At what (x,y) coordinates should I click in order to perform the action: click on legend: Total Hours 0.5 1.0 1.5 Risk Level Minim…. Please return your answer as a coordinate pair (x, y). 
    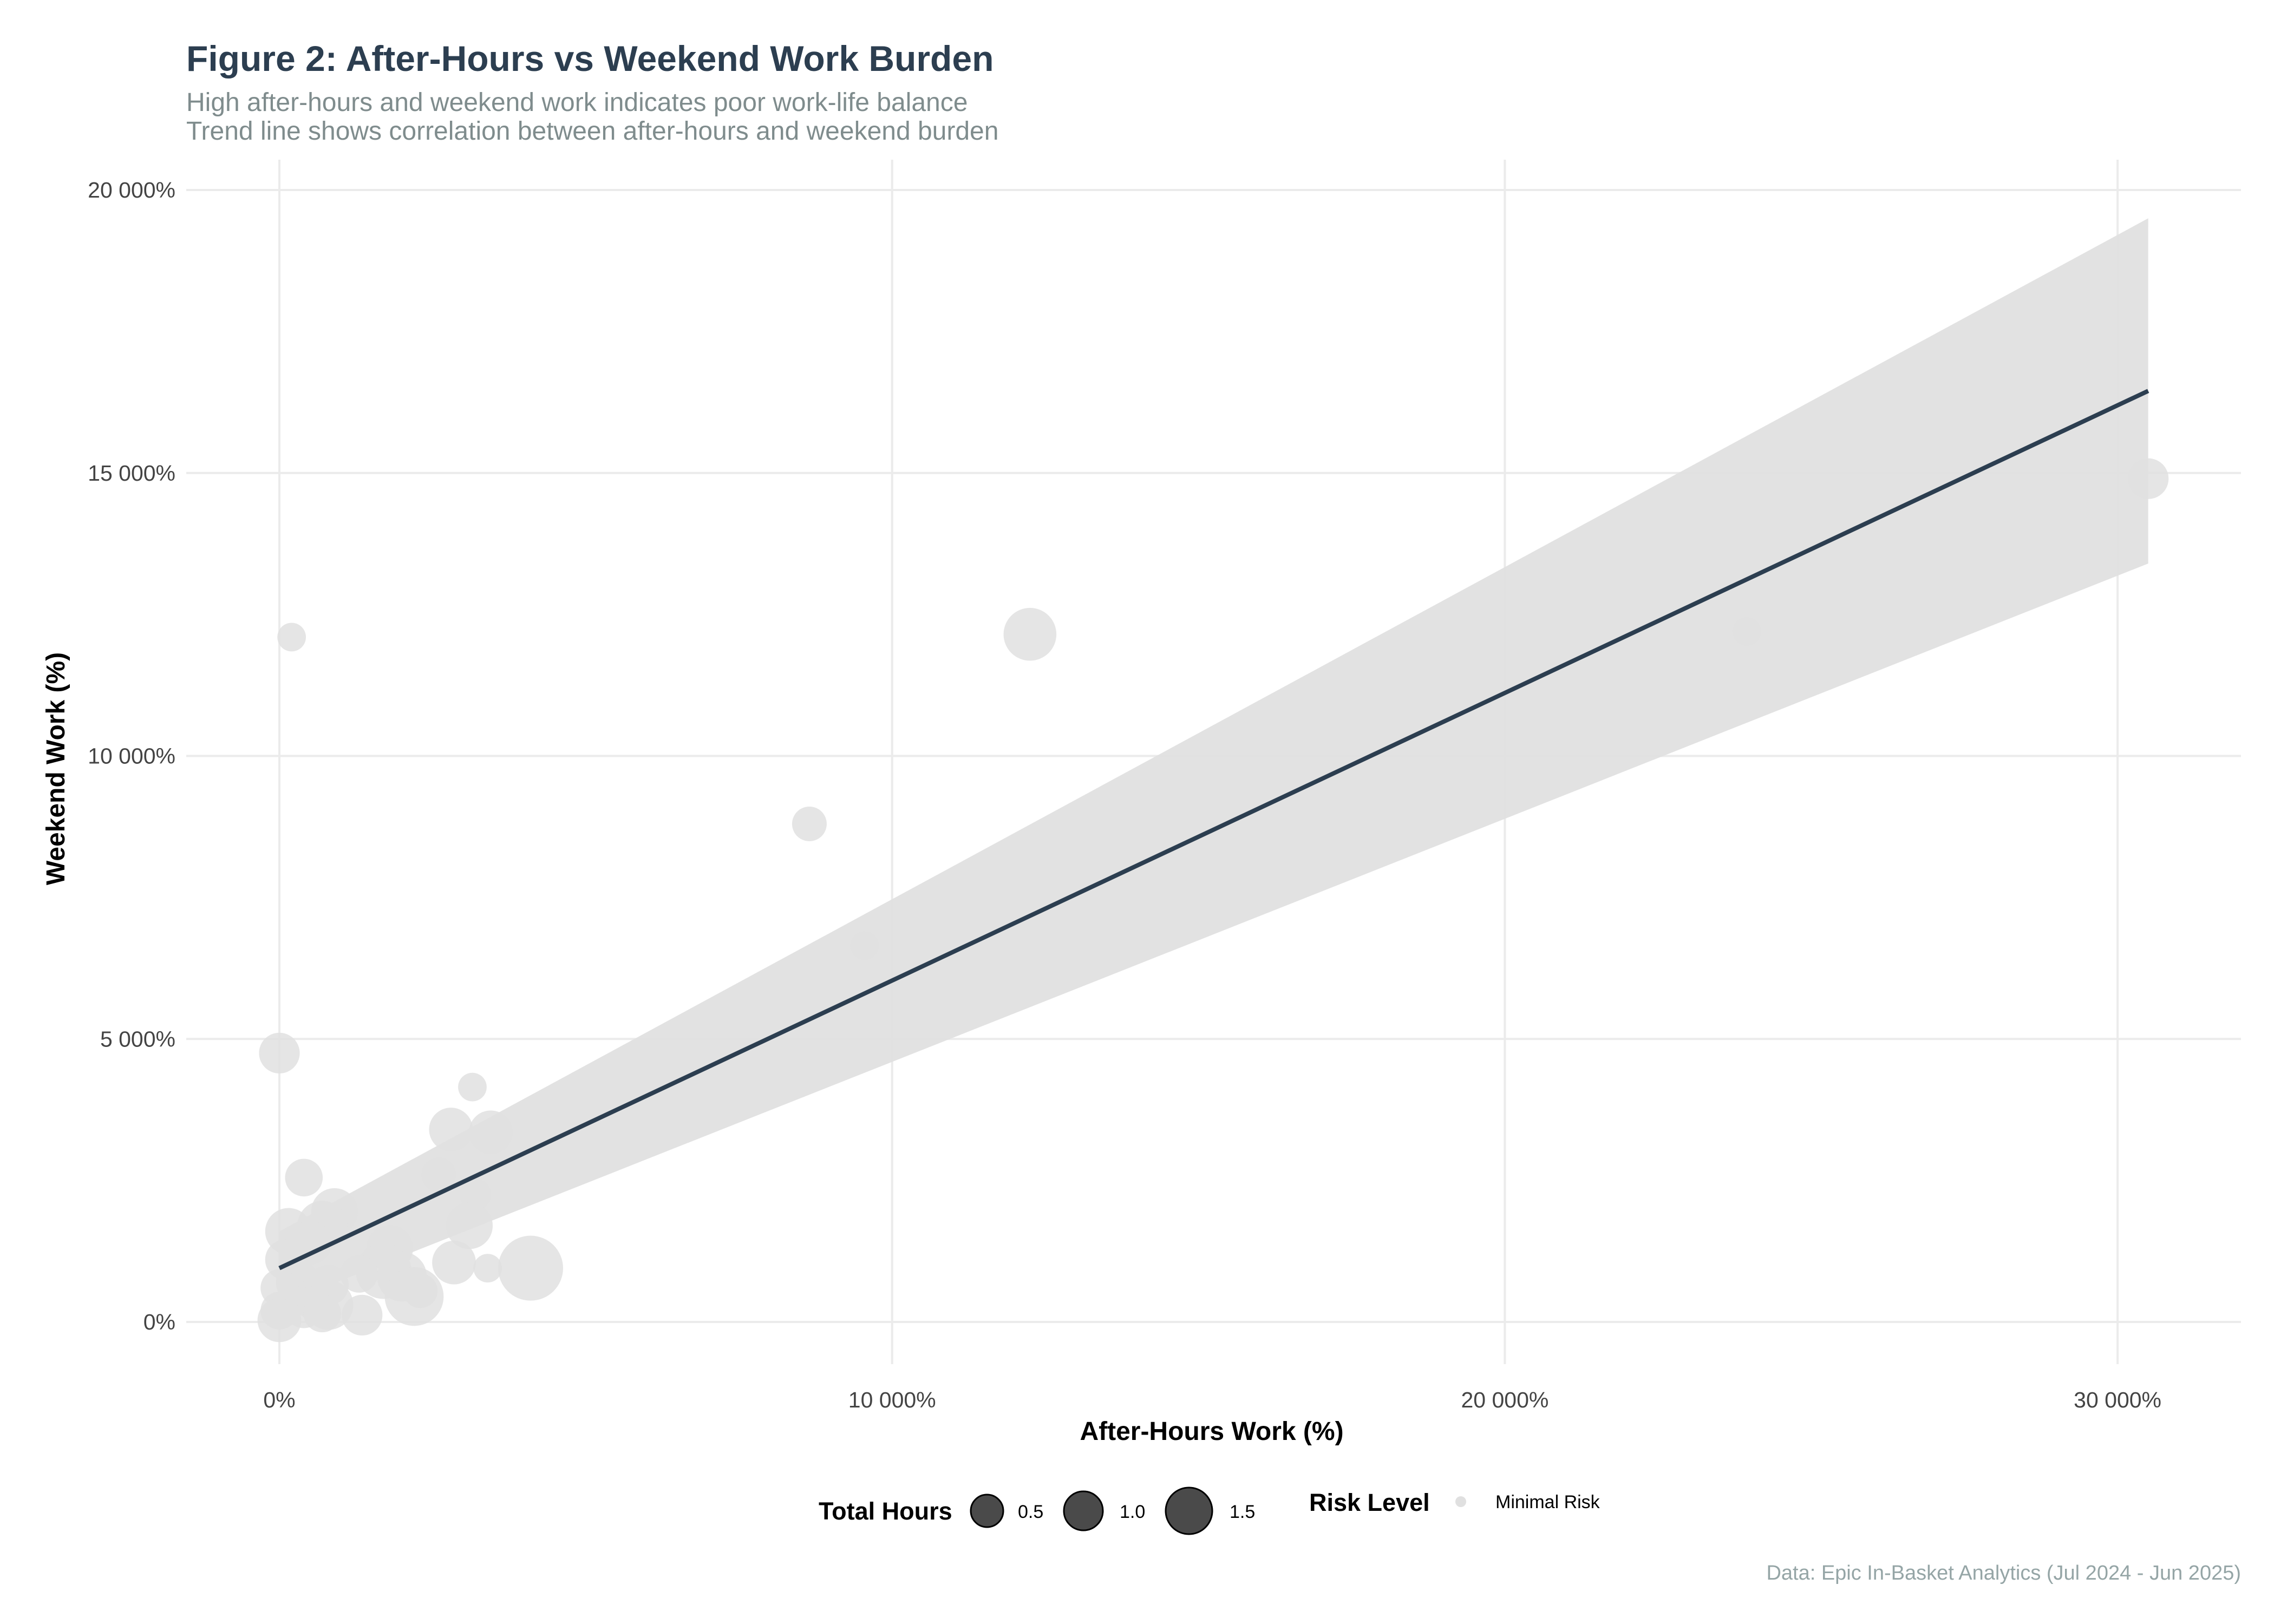
    Looking at the image, I should click on (1210, 1511).